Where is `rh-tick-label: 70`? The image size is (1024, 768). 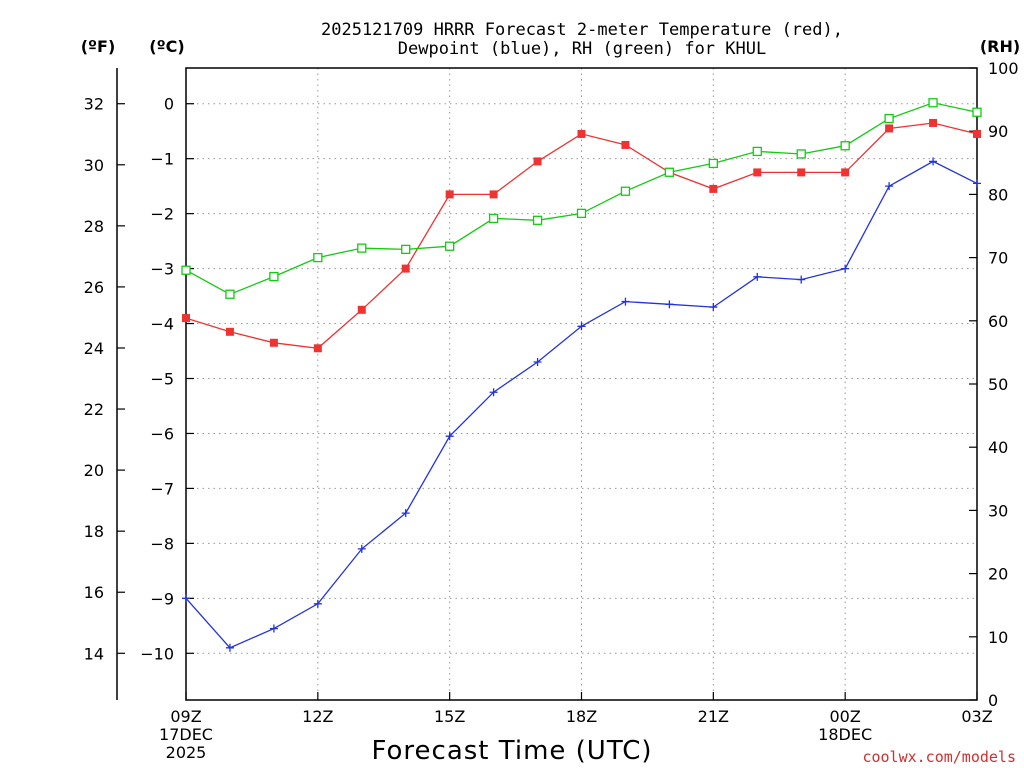 rh-tick-label: 70 is located at coordinates (998, 258).